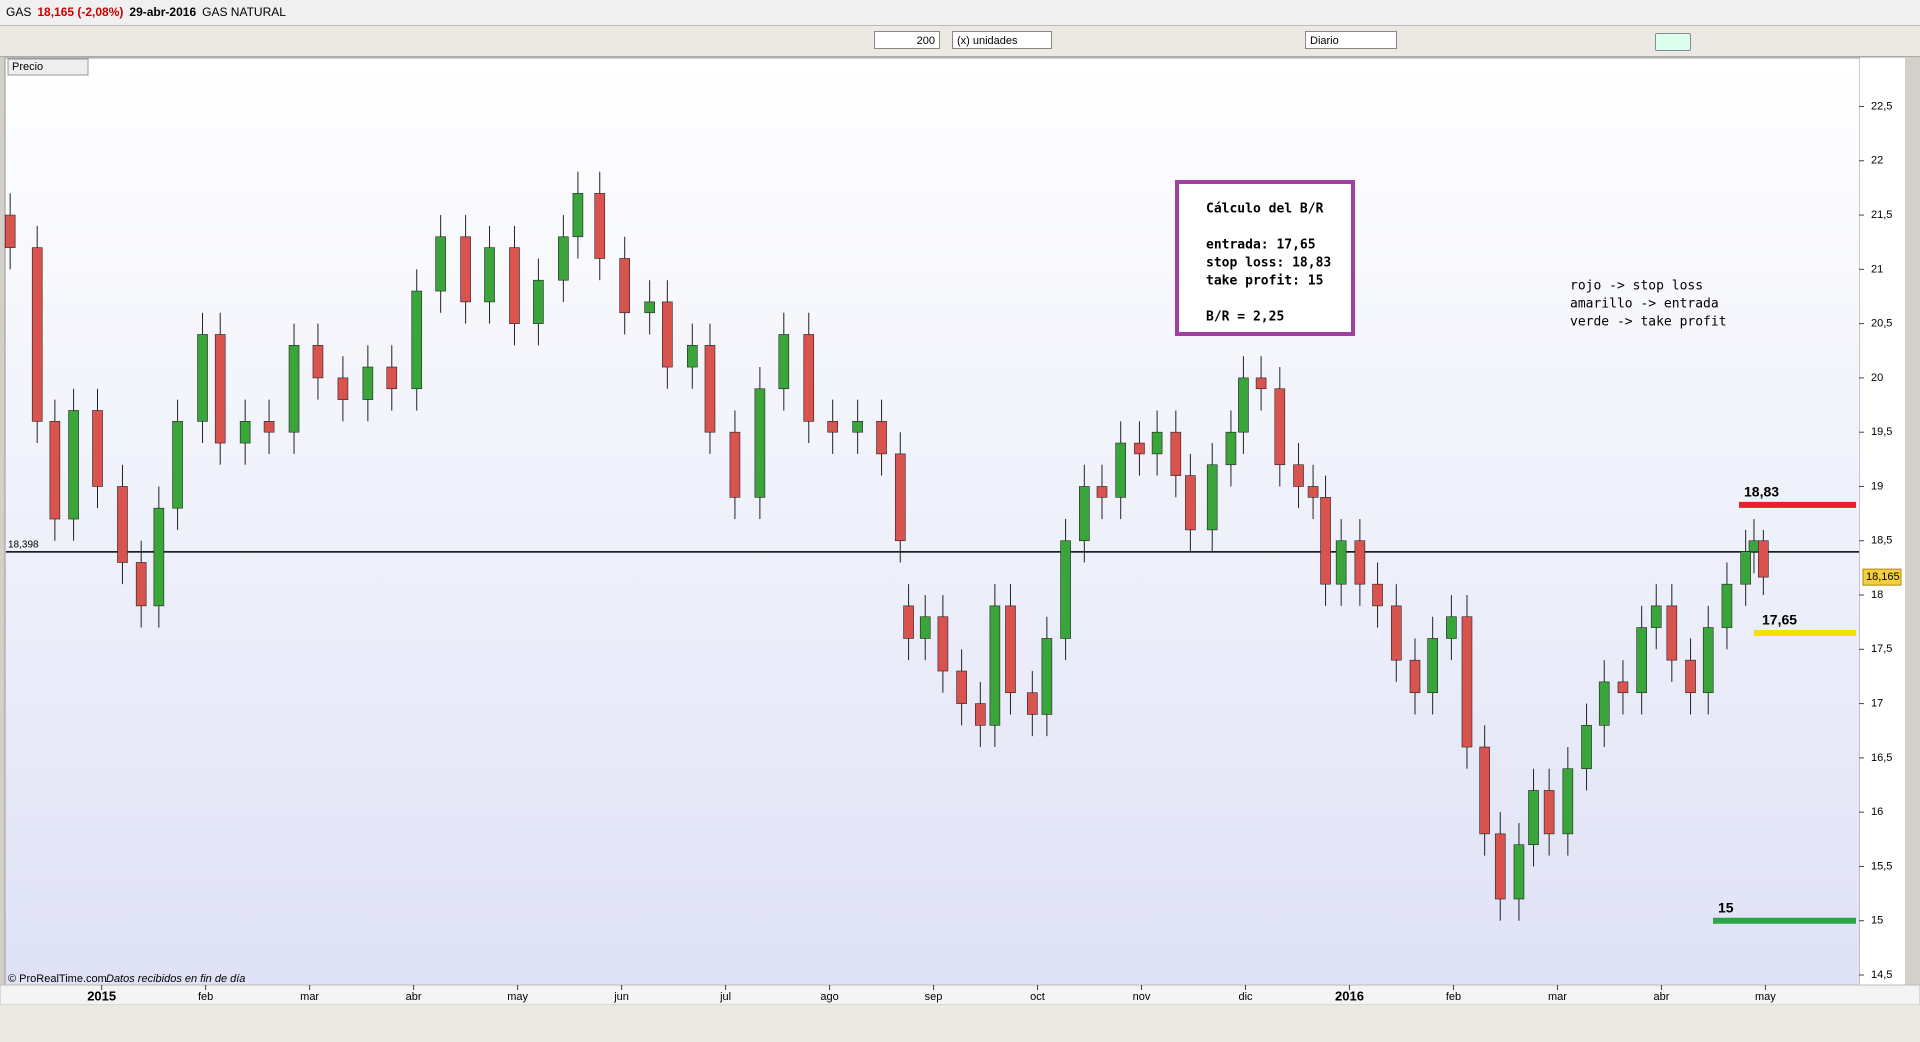 This screenshot has height=1042, width=1920. What do you see at coordinates (1881, 432) in the screenshot?
I see `y-tick-label: 19,5` at bounding box center [1881, 432].